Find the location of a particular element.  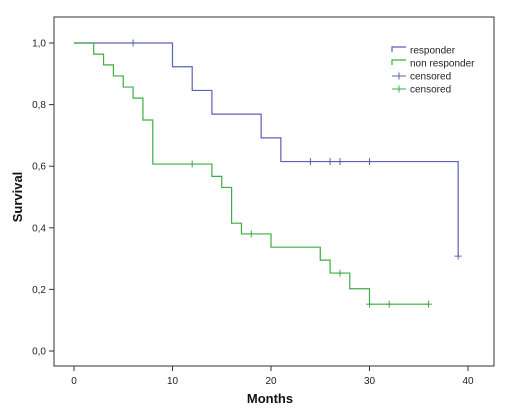

y-tick-label: 0,0 is located at coordinates (39, 352).